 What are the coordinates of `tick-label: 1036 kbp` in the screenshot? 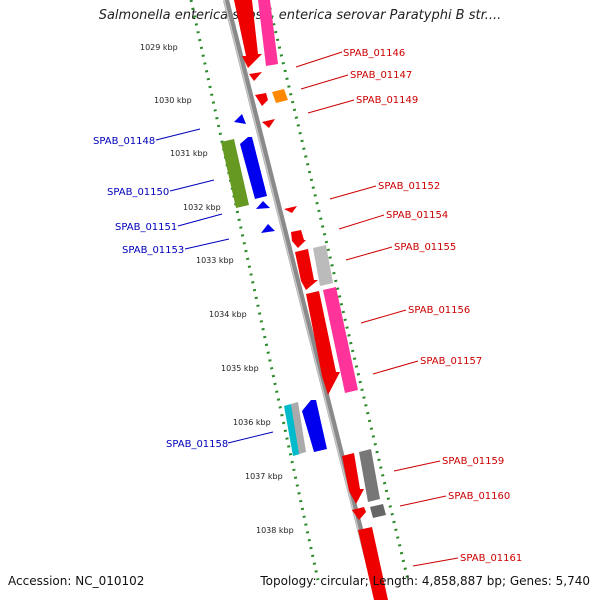 It's located at (252, 422).